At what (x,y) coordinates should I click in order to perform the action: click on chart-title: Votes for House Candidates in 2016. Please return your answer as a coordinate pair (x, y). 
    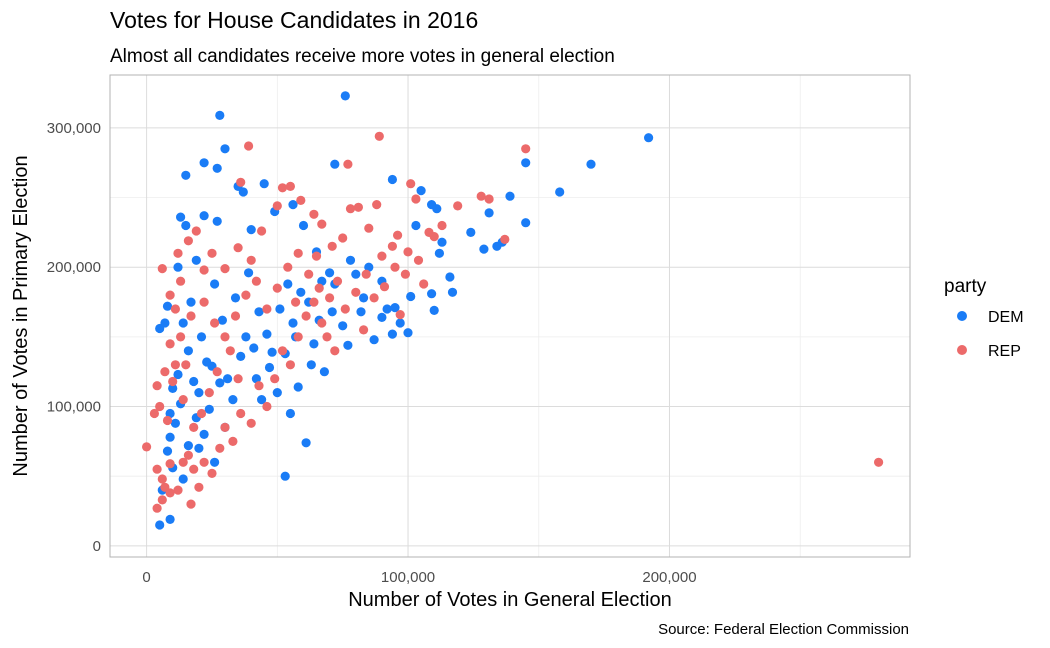
    Looking at the image, I should click on (294, 20).